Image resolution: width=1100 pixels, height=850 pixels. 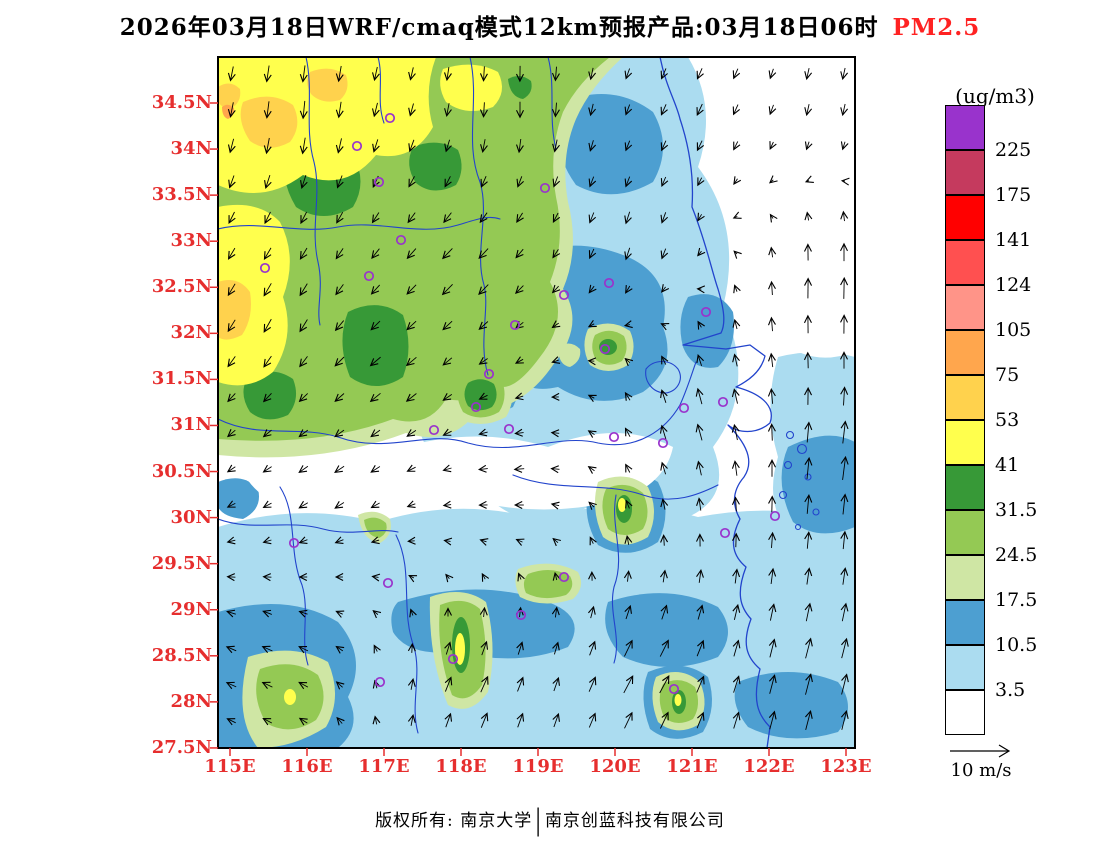 I want to click on coastline, so click(x=715, y=402).